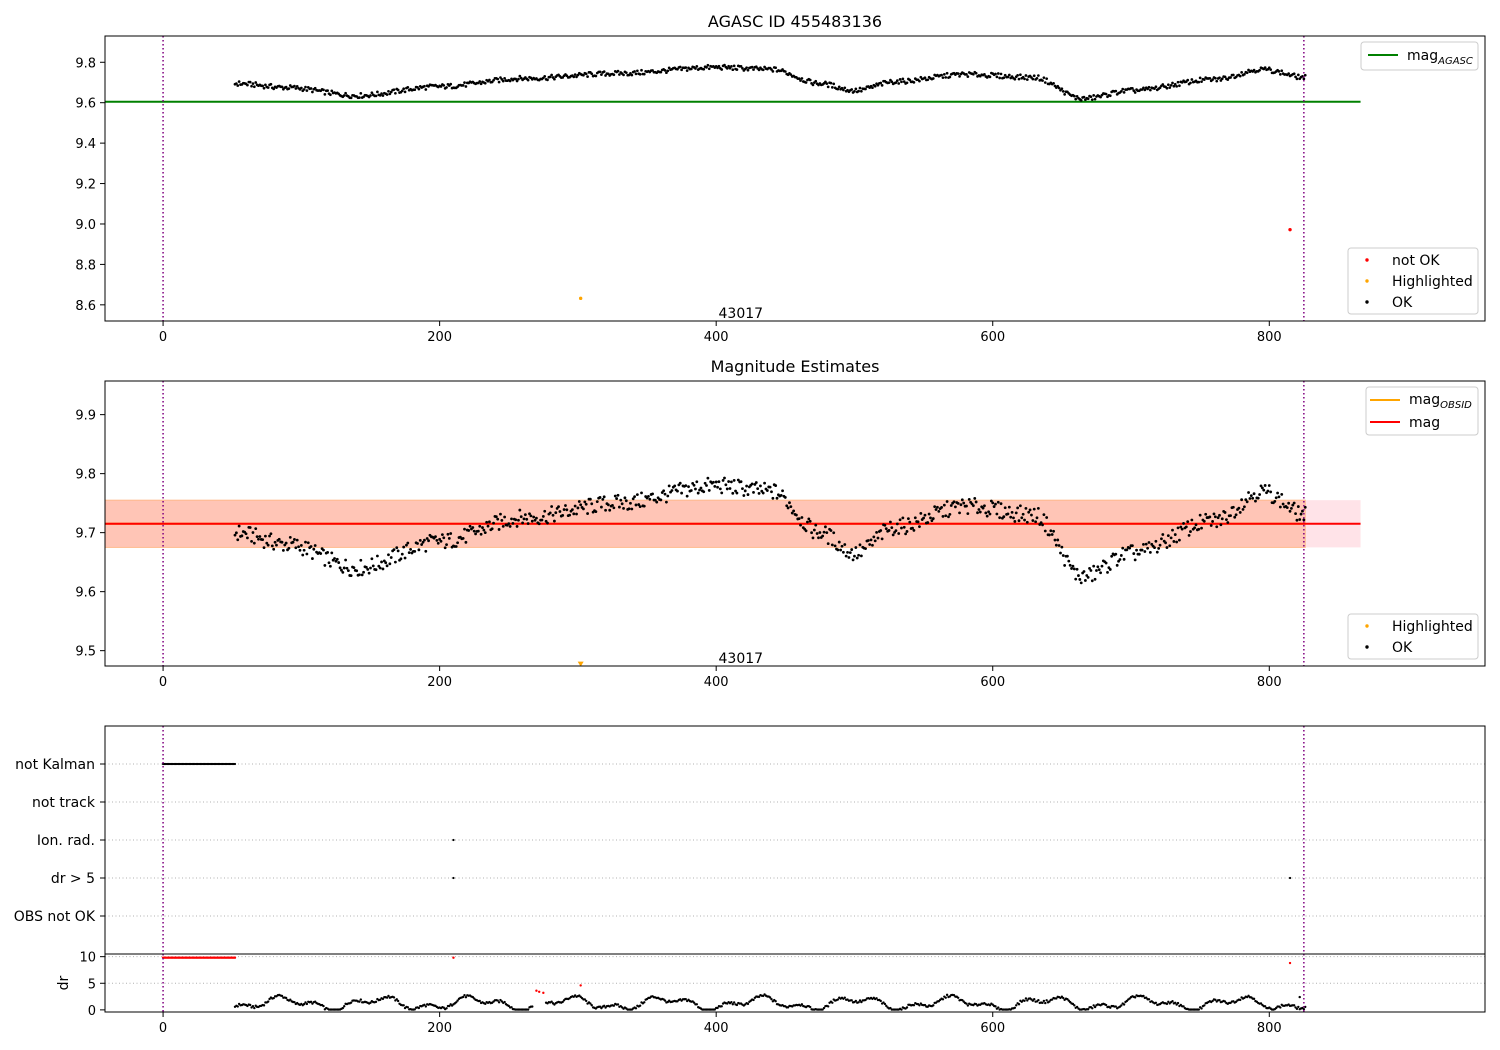 Image resolution: width=1500 pixels, height=1050 pixels. I want to click on flags-row-label-4: OBS not OK, so click(55, 917).